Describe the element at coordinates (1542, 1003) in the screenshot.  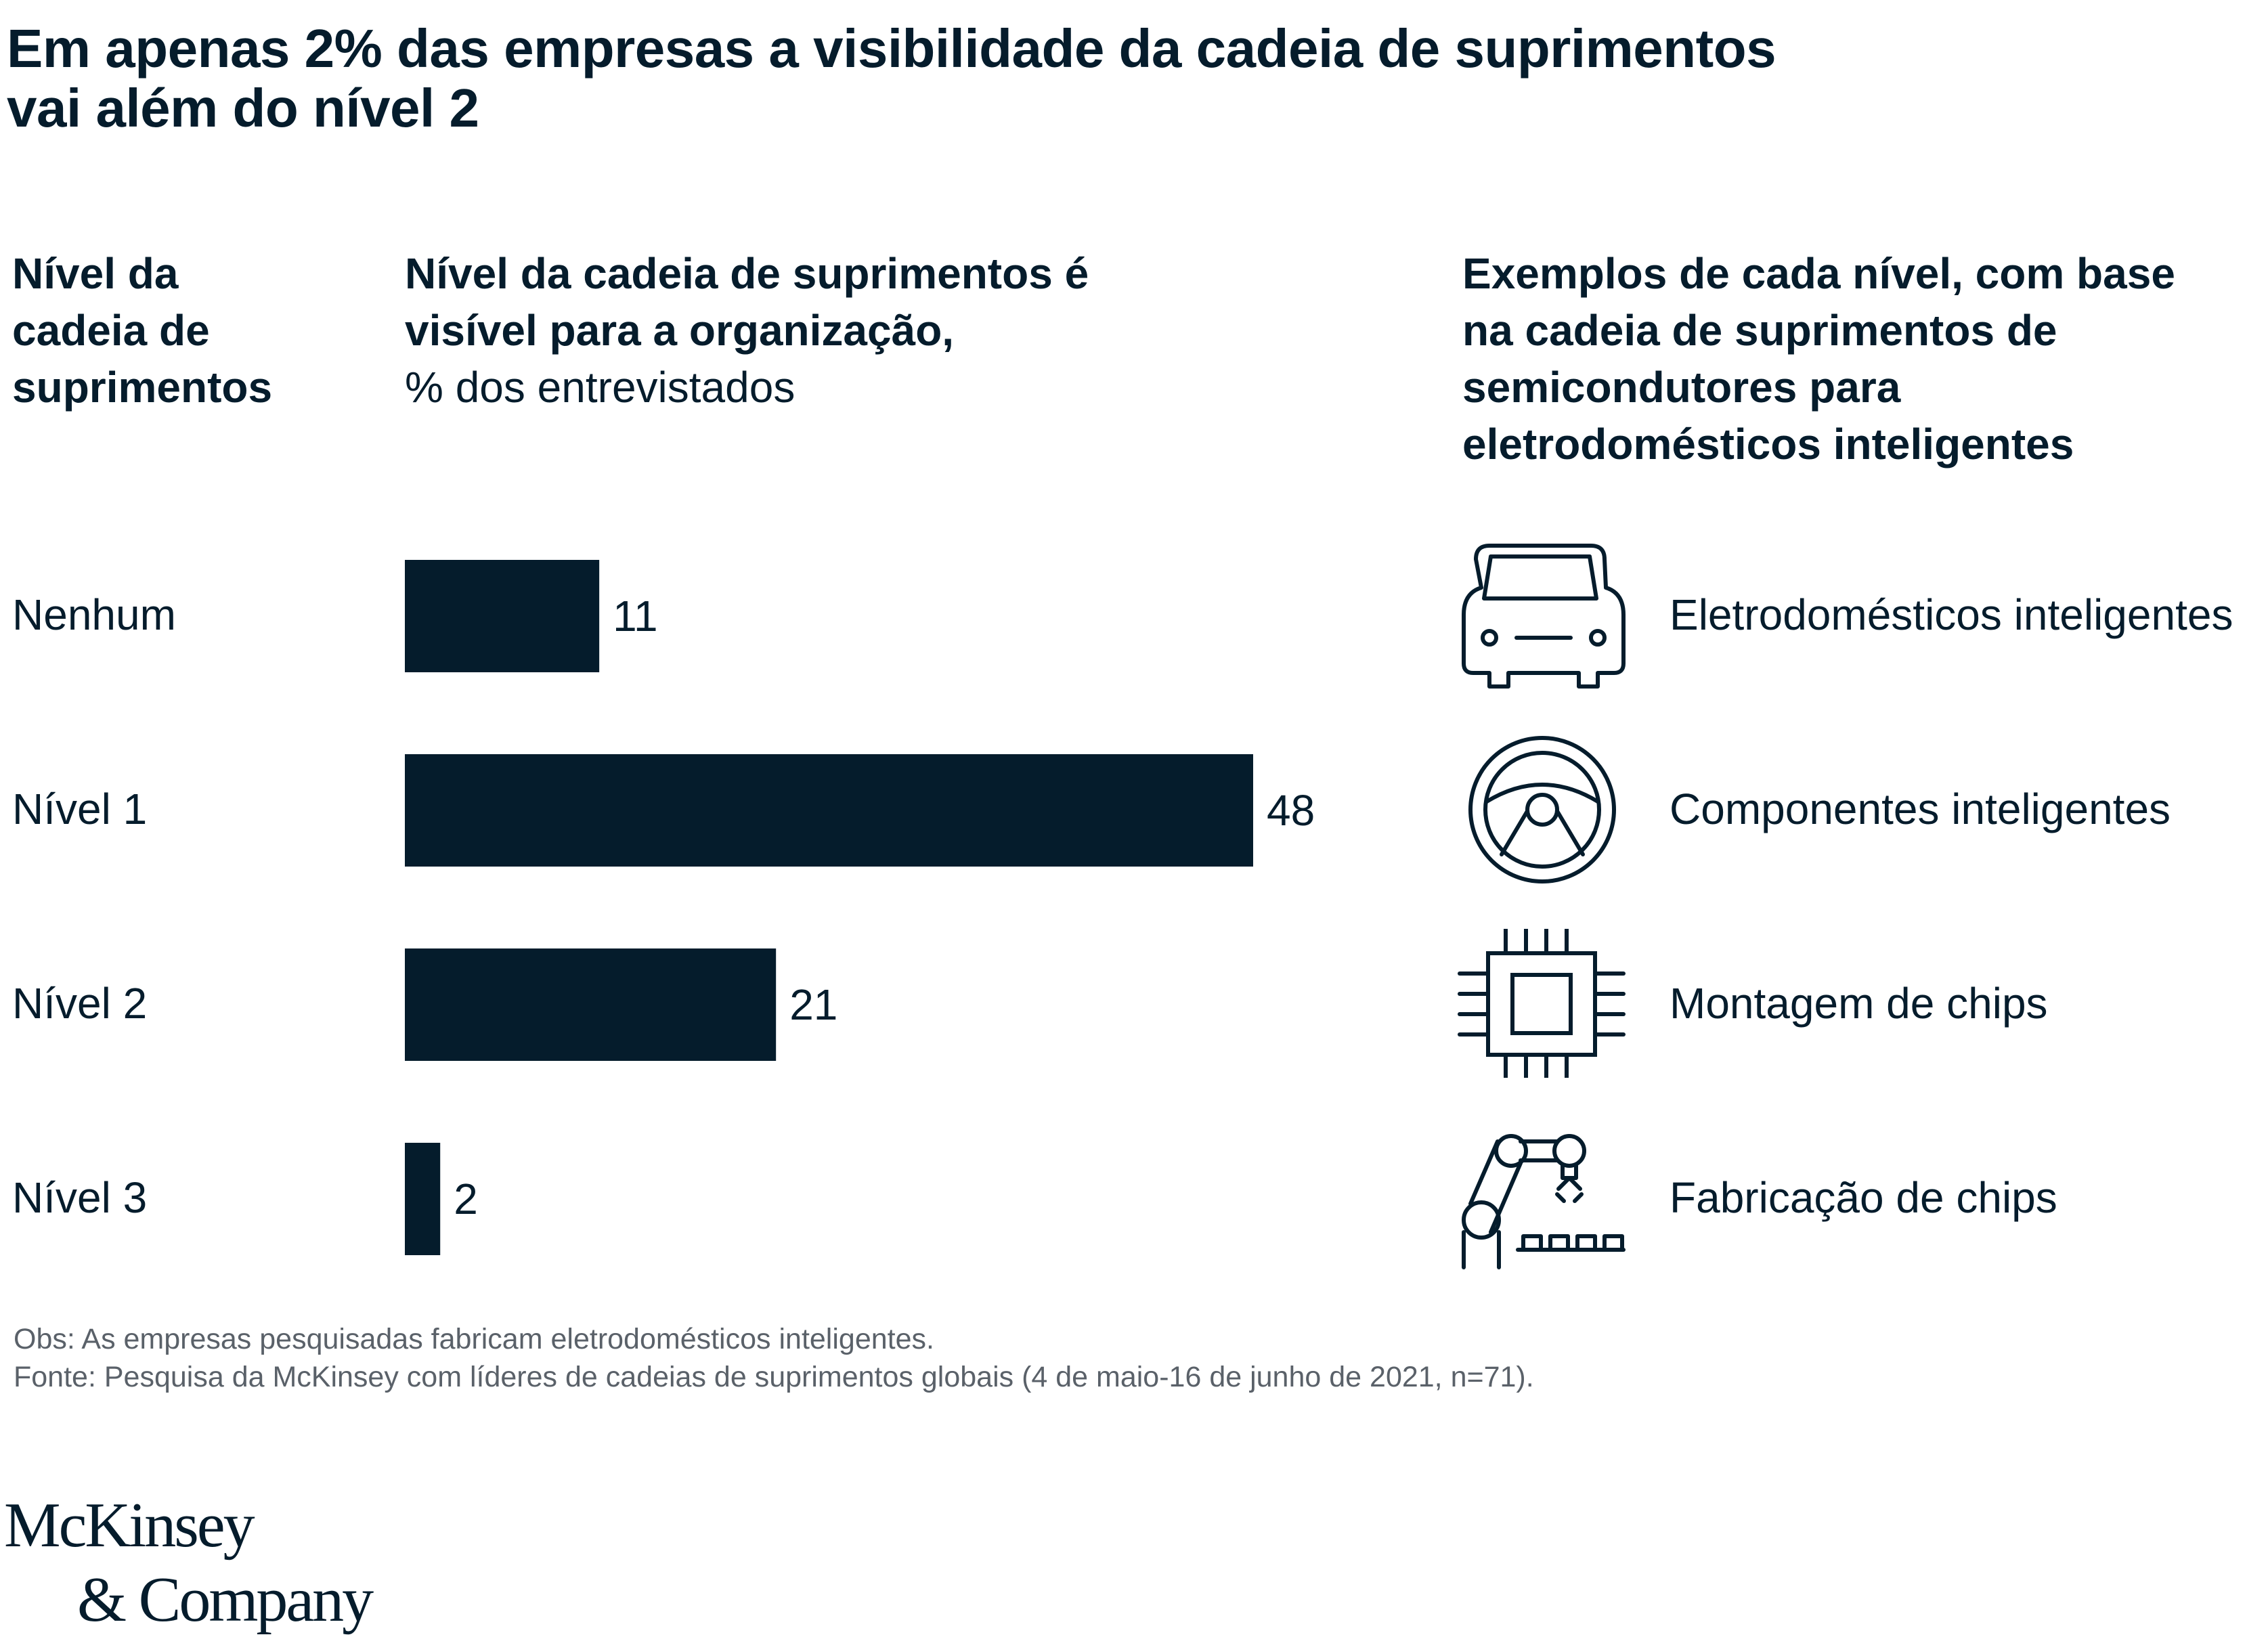
I see `chip-icon` at that location.